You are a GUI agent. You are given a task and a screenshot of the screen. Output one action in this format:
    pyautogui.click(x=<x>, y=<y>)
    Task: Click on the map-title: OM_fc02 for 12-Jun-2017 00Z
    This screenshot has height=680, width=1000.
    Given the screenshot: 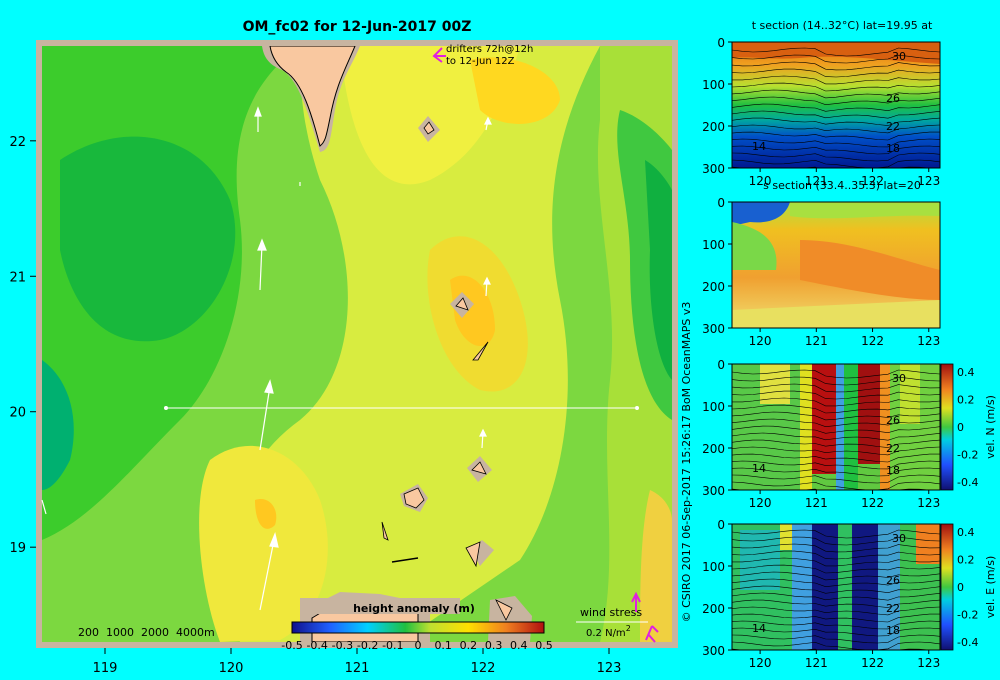 What is the action you would take?
    pyautogui.click(x=357, y=27)
    